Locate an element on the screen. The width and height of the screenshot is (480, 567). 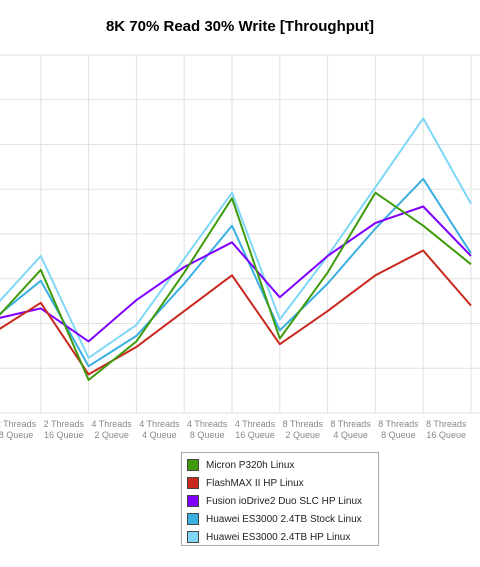
x-tick-label: 2 Threads 16 Queue is located at coordinates (64, 429).